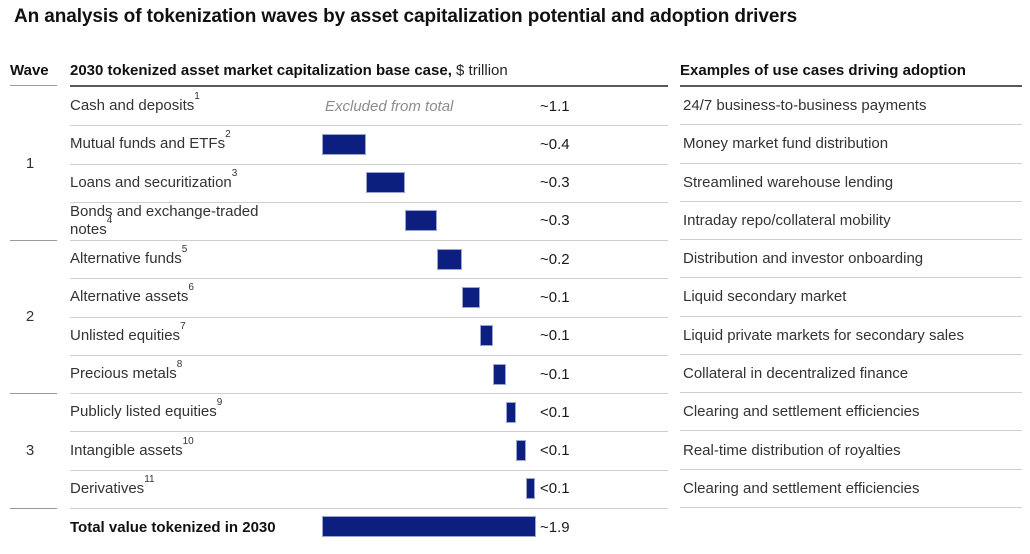 This screenshot has width=1030, height=554. Describe the element at coordinates (851, 144) in the screenshot. I see `use-case-cell: Money market fund distribution` at that location.